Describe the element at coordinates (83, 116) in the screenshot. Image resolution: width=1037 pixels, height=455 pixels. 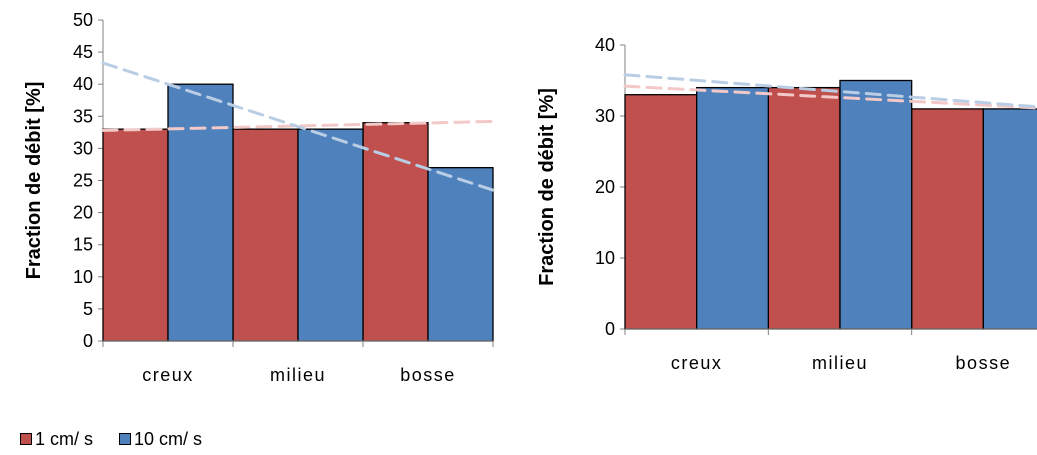
I see `y-tick-label: 35` at that location.